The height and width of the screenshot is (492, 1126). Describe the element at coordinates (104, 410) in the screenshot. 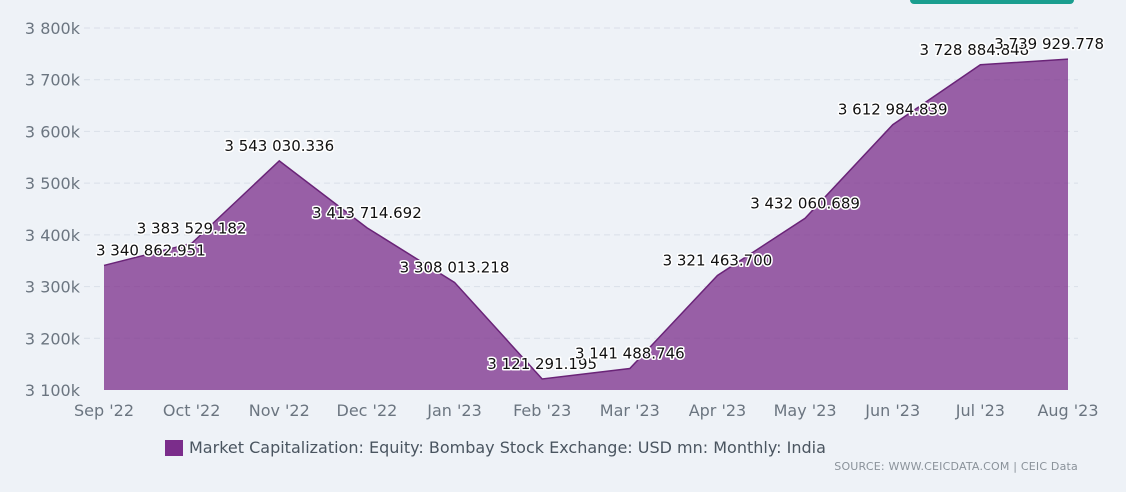

I see `x-tick-label: Sep '22` at that location.